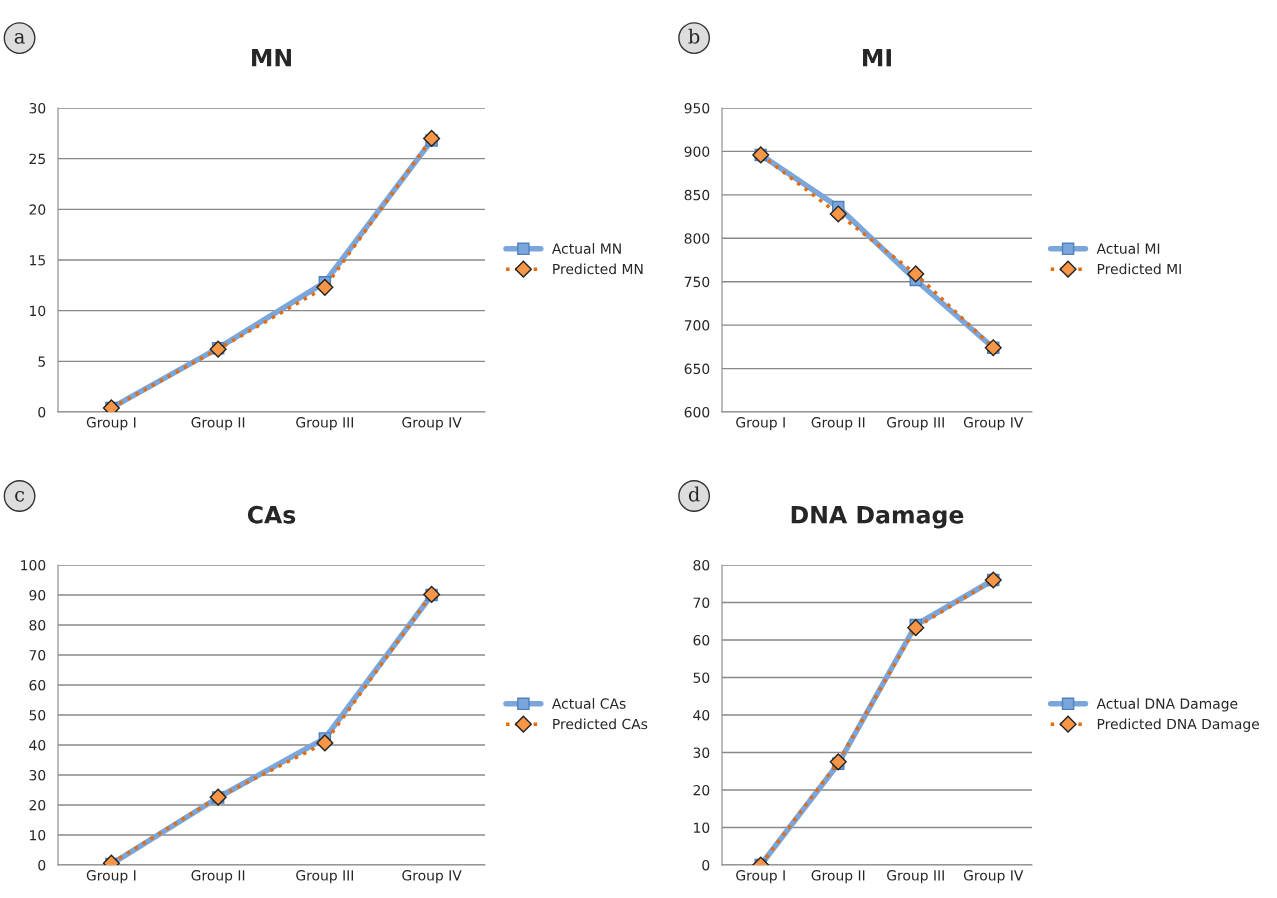 The height and width of the screenshot is (898, 1277). Describe the element at coordinates (20, 496) in the screenshot. I see `text: c` at that location.